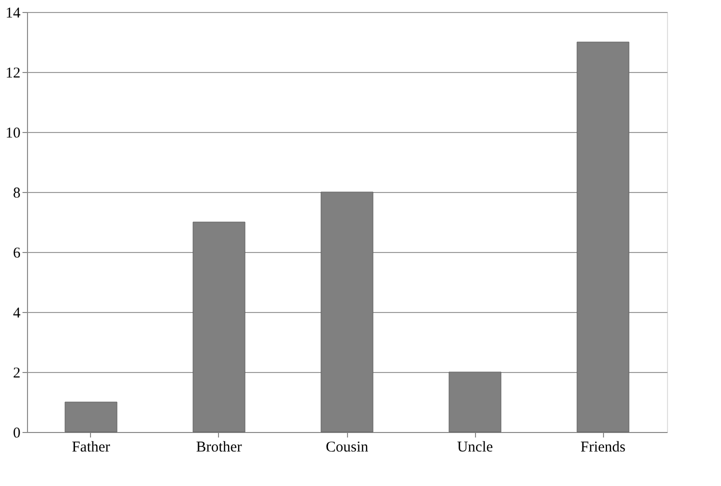 This screenshot has width=721, height=486. What do you see at coordinates (13, 14) in the screenshot?
I see `y-tick-label: 14` at bounding box center [13, 14].